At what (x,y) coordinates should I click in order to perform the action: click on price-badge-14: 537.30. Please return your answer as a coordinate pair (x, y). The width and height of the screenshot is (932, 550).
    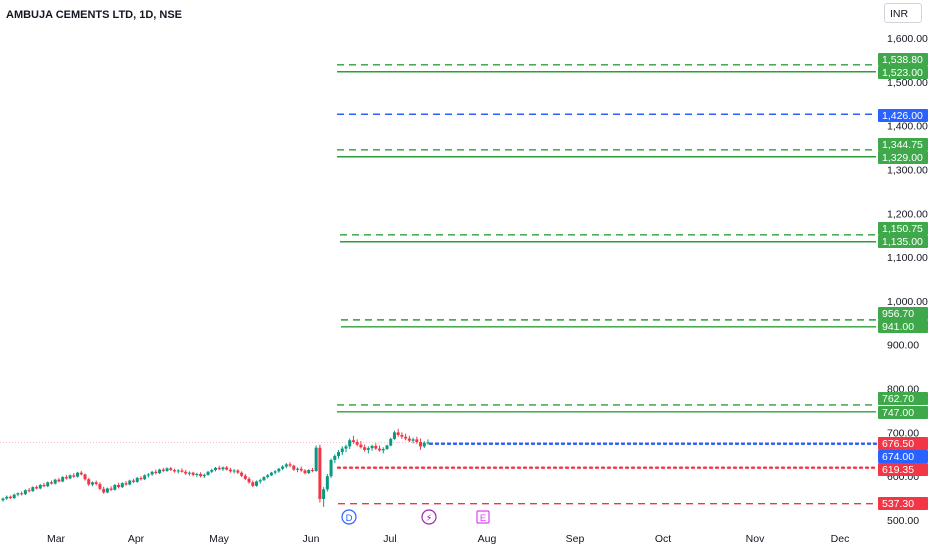
    Looking at the image, I should click on (903, 503).